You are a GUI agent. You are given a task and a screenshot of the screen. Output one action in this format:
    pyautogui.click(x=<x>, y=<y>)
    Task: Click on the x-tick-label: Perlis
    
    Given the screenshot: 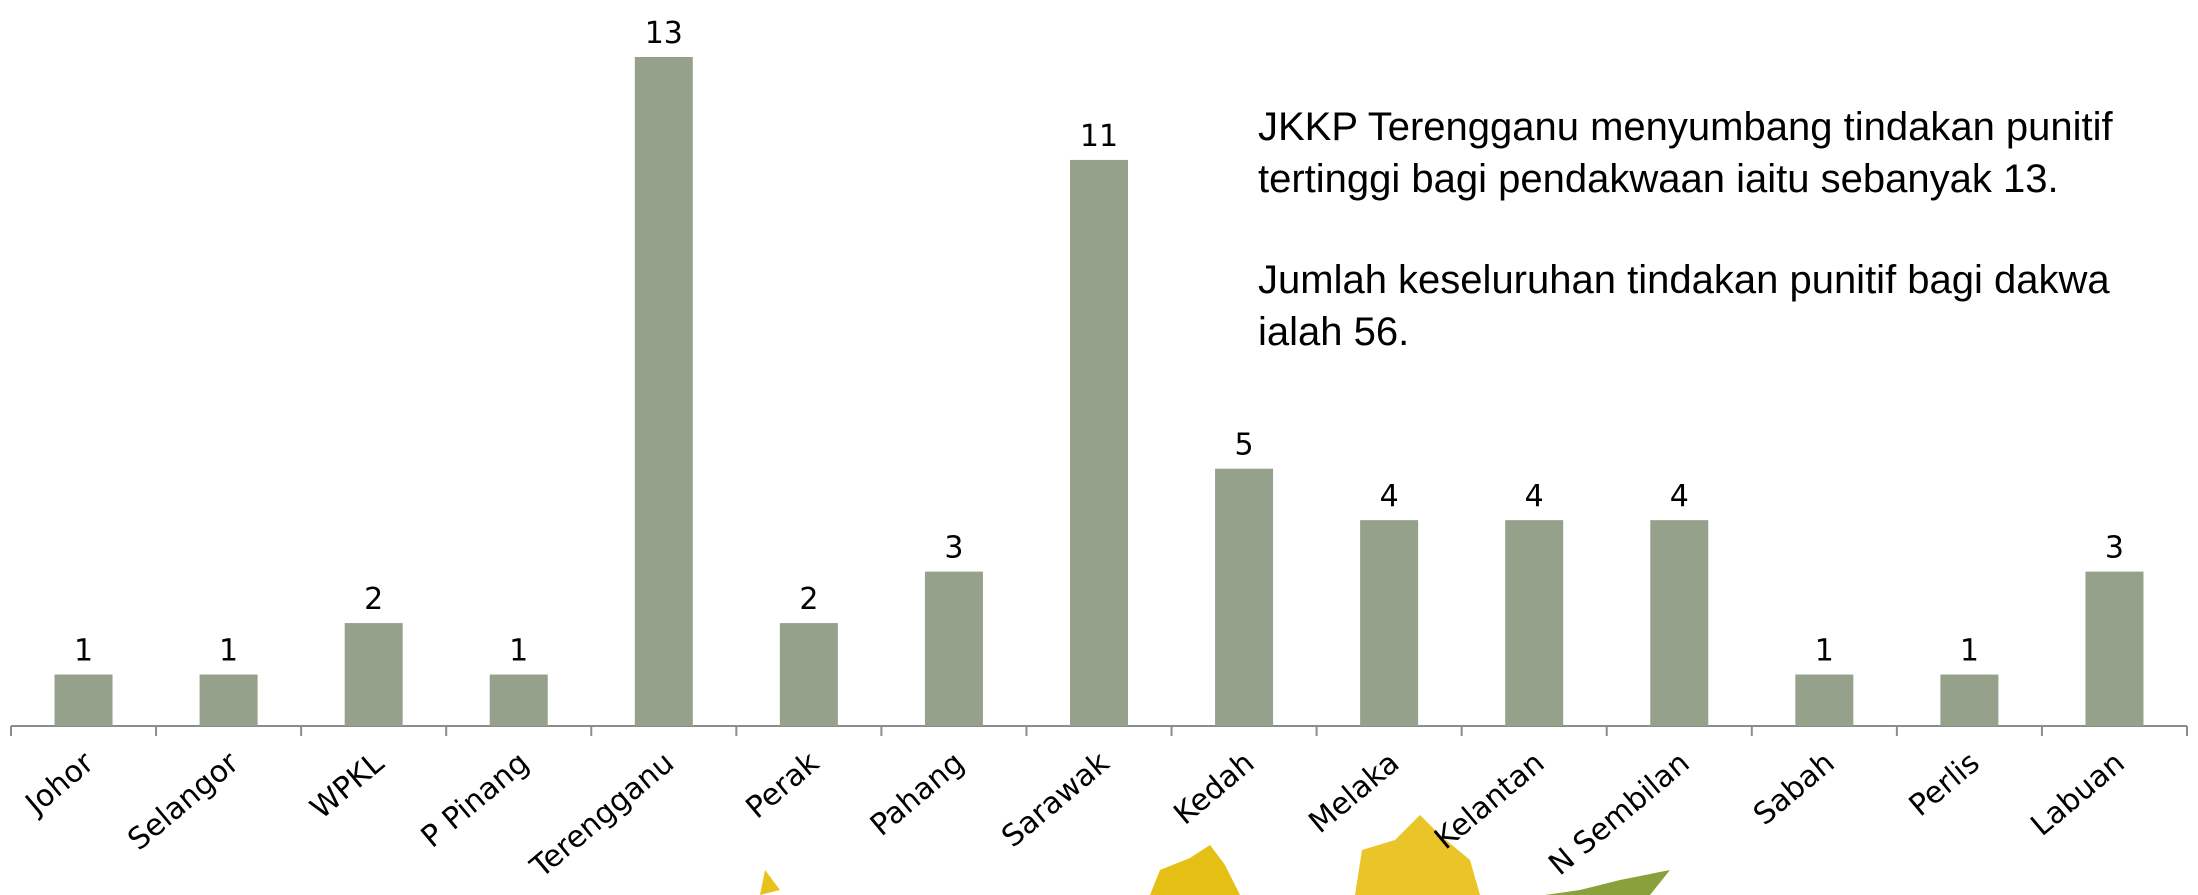 What is the action you would take?
    pyautogui.click(x=1945, y=784)
    